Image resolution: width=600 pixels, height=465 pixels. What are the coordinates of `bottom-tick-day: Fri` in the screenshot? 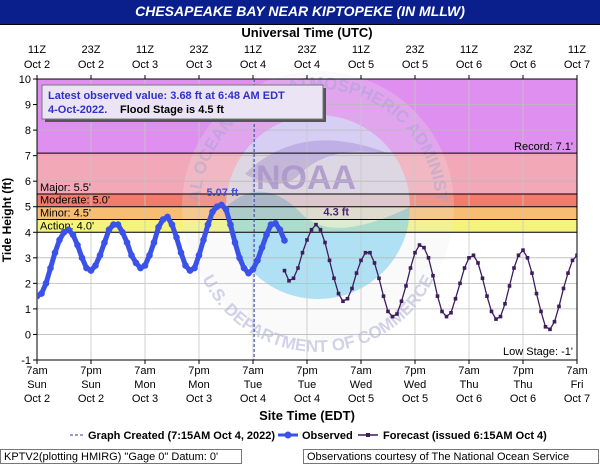 It's located at (577, 385).